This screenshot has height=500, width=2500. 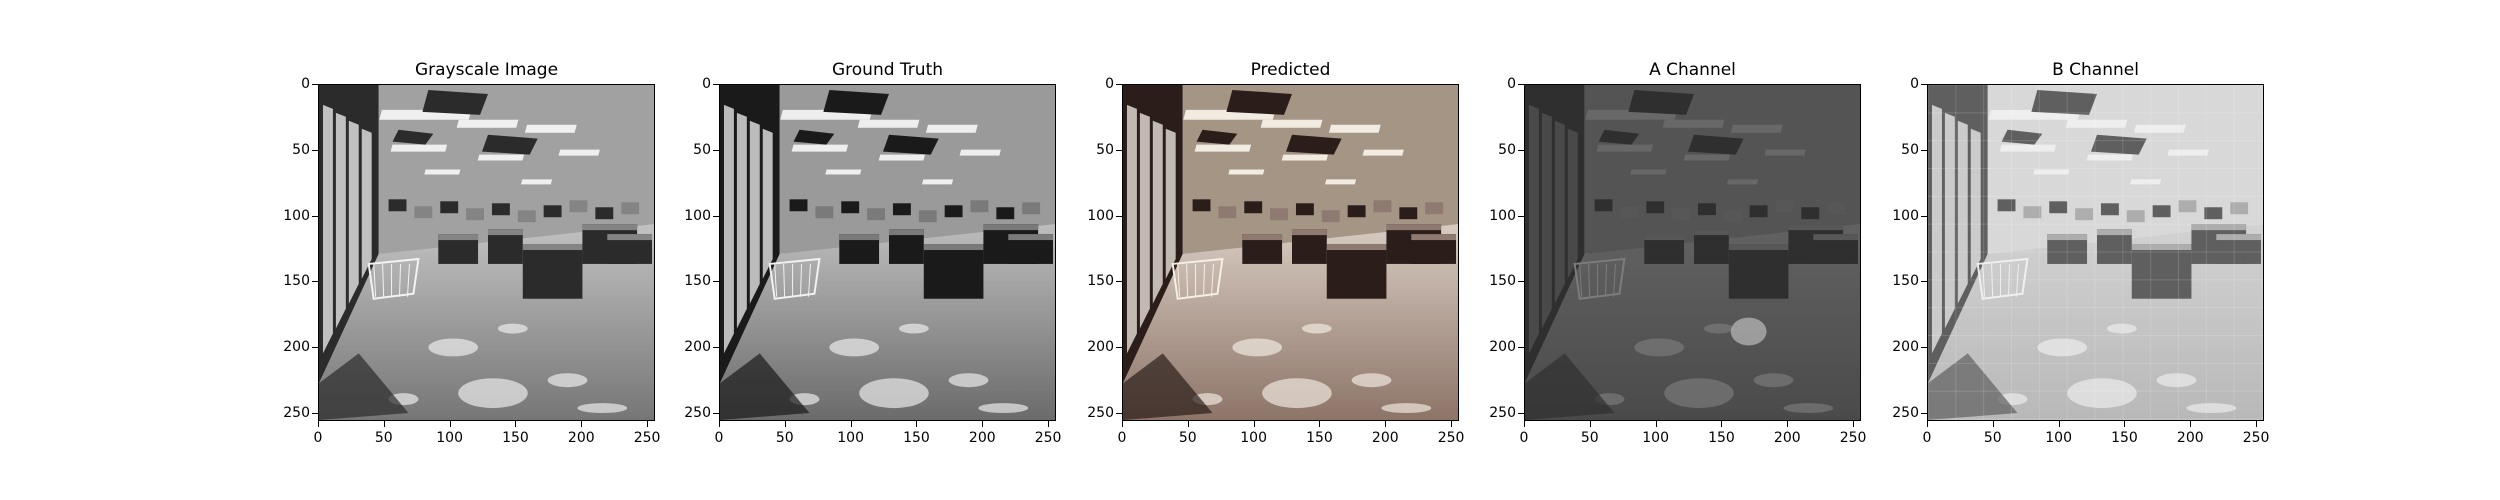 I want to click on panel-title: B Channel, so click(x=2095, y=70).